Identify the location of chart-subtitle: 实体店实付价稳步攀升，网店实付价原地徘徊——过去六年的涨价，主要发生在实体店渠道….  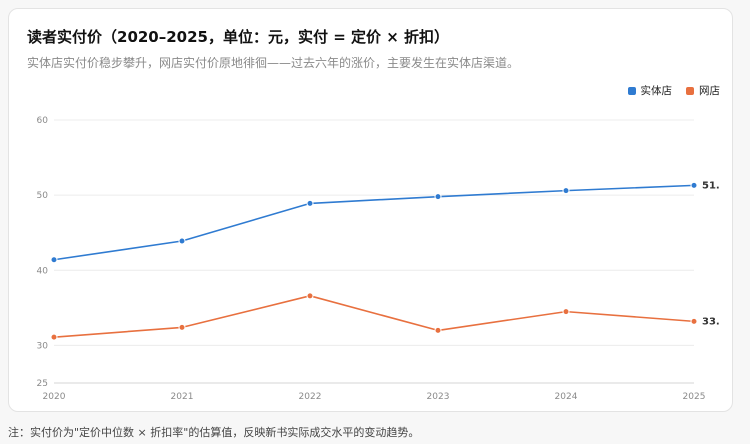
(273, 63).